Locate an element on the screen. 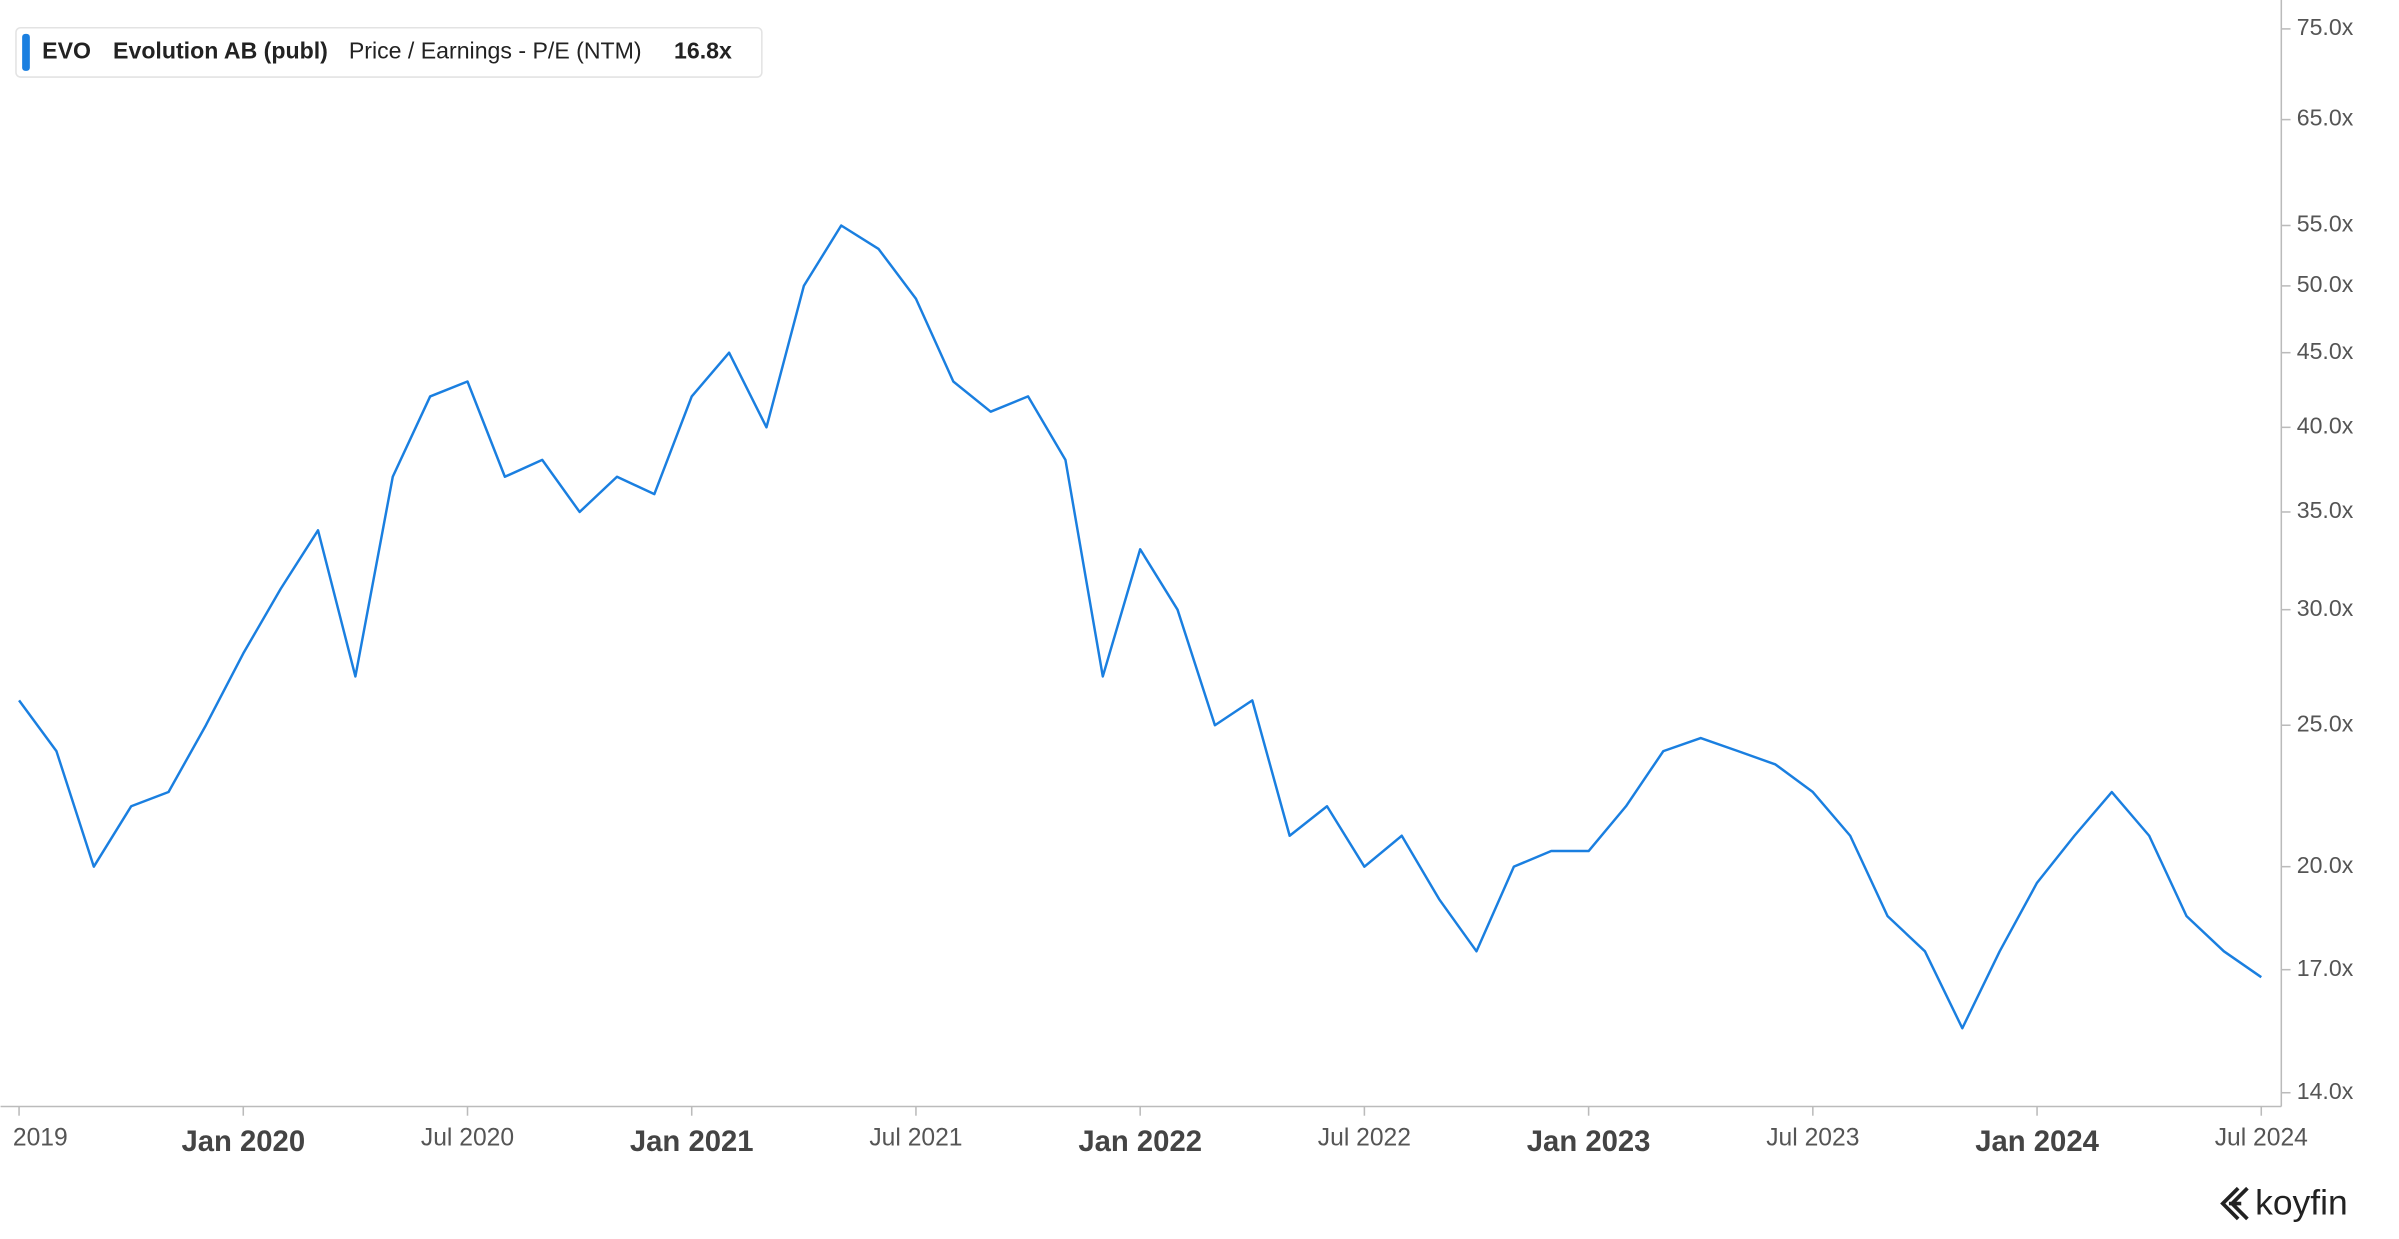 This screenshot has width=2399, height=1239. logo: koyfin is located at coordinates (2284, 1202).